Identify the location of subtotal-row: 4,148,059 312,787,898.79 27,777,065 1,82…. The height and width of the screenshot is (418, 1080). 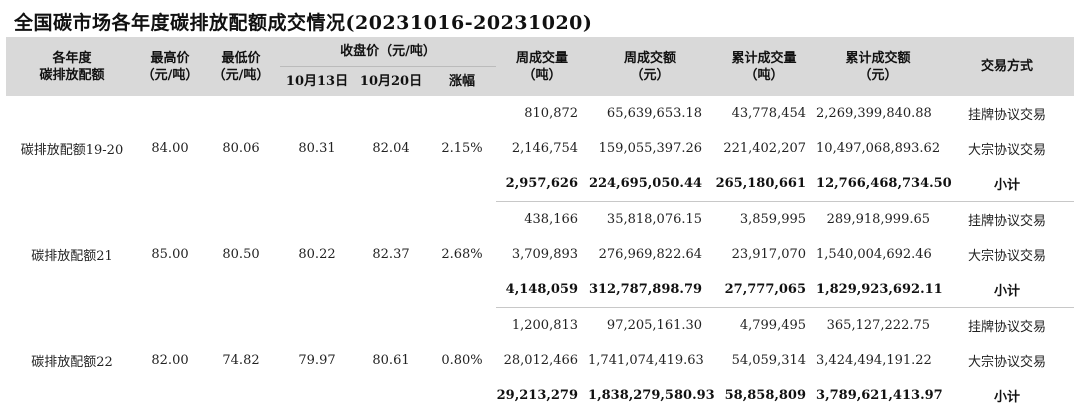
(540, 290).